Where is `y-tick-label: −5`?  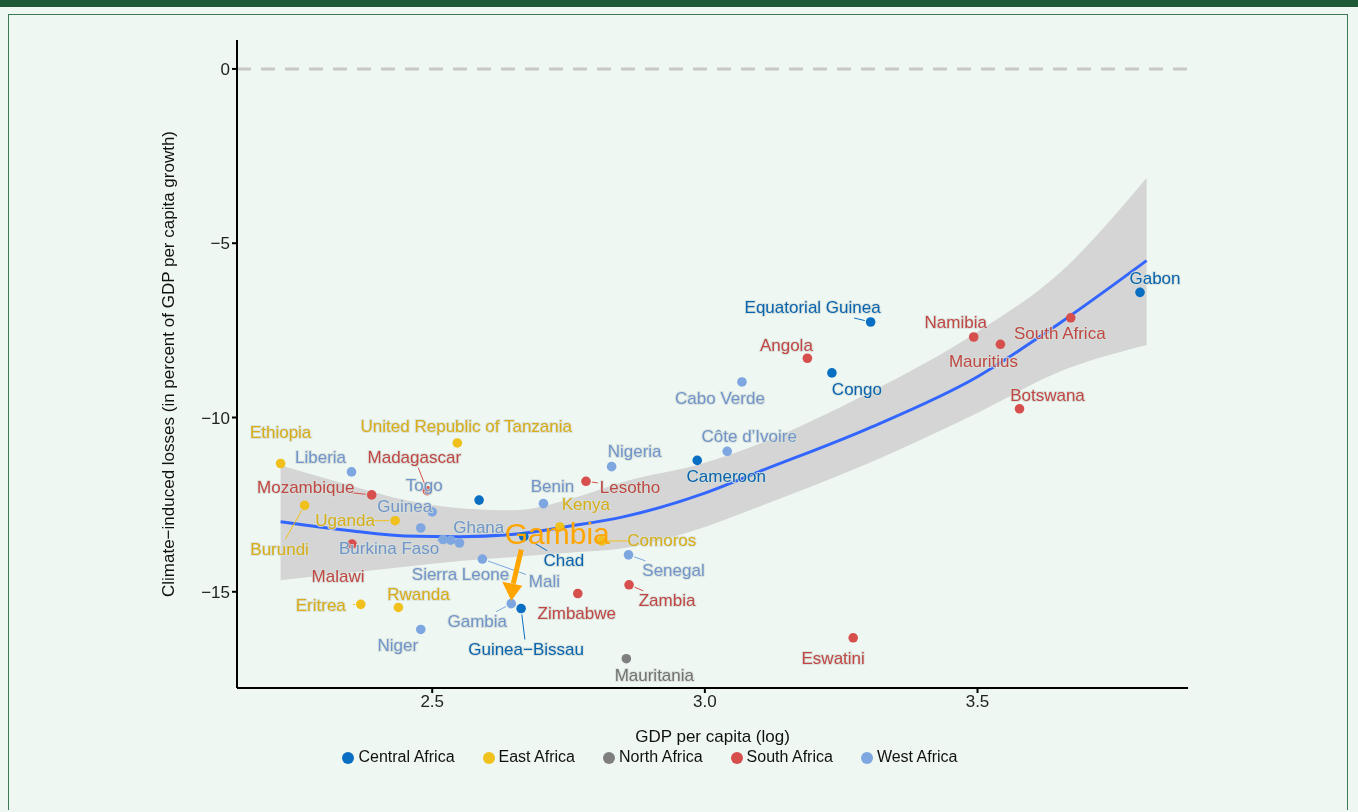
y-tick-label: −5 is located at coordinates (220, 244).